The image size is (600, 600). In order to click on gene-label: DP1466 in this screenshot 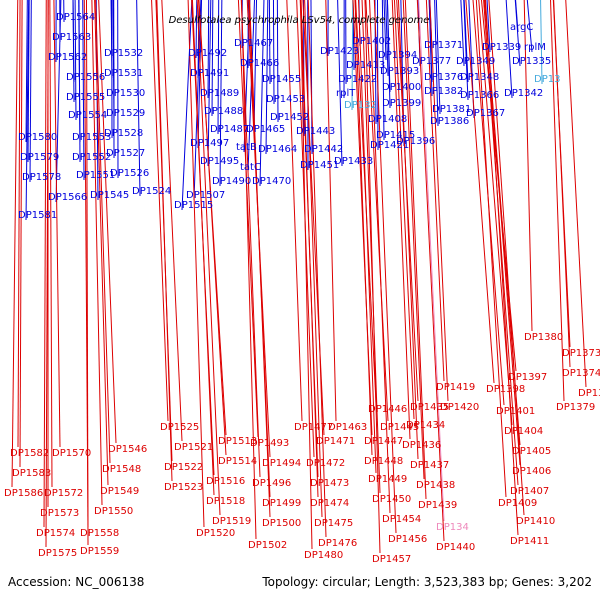, I will do `click(259, 63)`.